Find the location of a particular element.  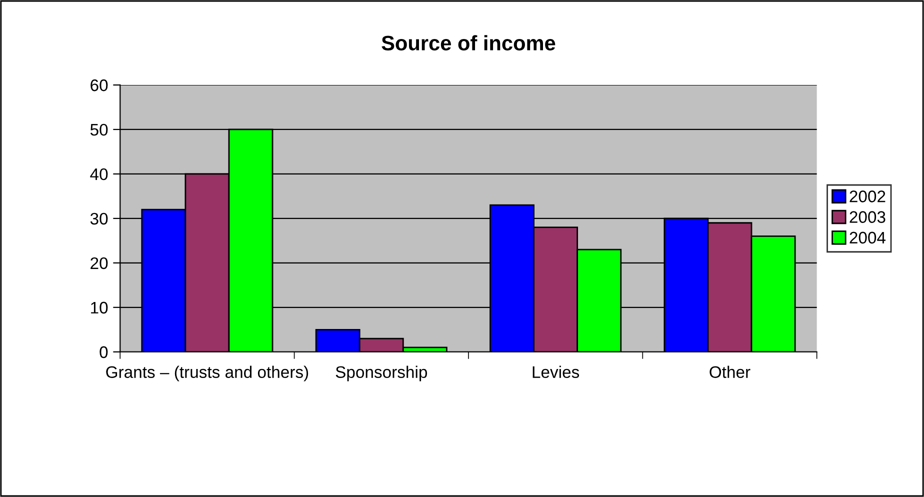

x-tick-label: Levies is located at coordinates (556, 372).